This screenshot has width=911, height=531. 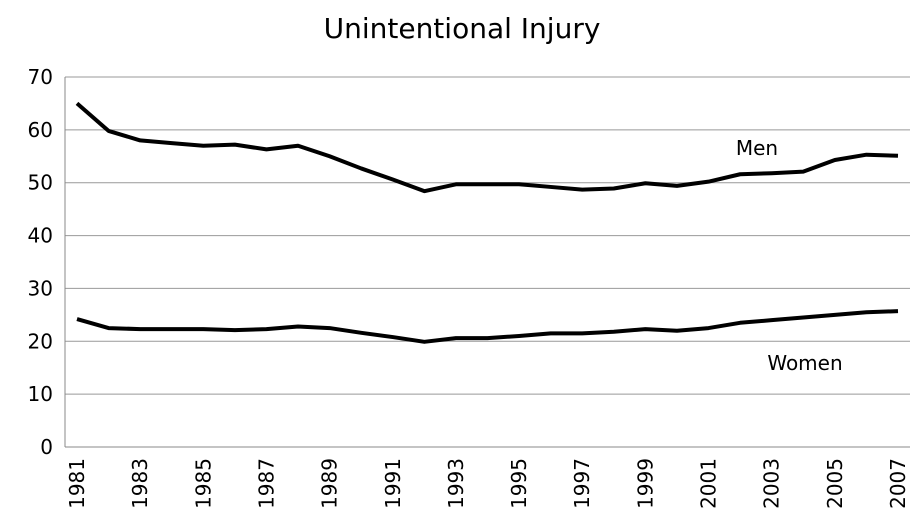 What do you see at coordinates (645, 483) in the screenshot?
I see `x-tick-label: 1999` at bounding box center [645, 483].